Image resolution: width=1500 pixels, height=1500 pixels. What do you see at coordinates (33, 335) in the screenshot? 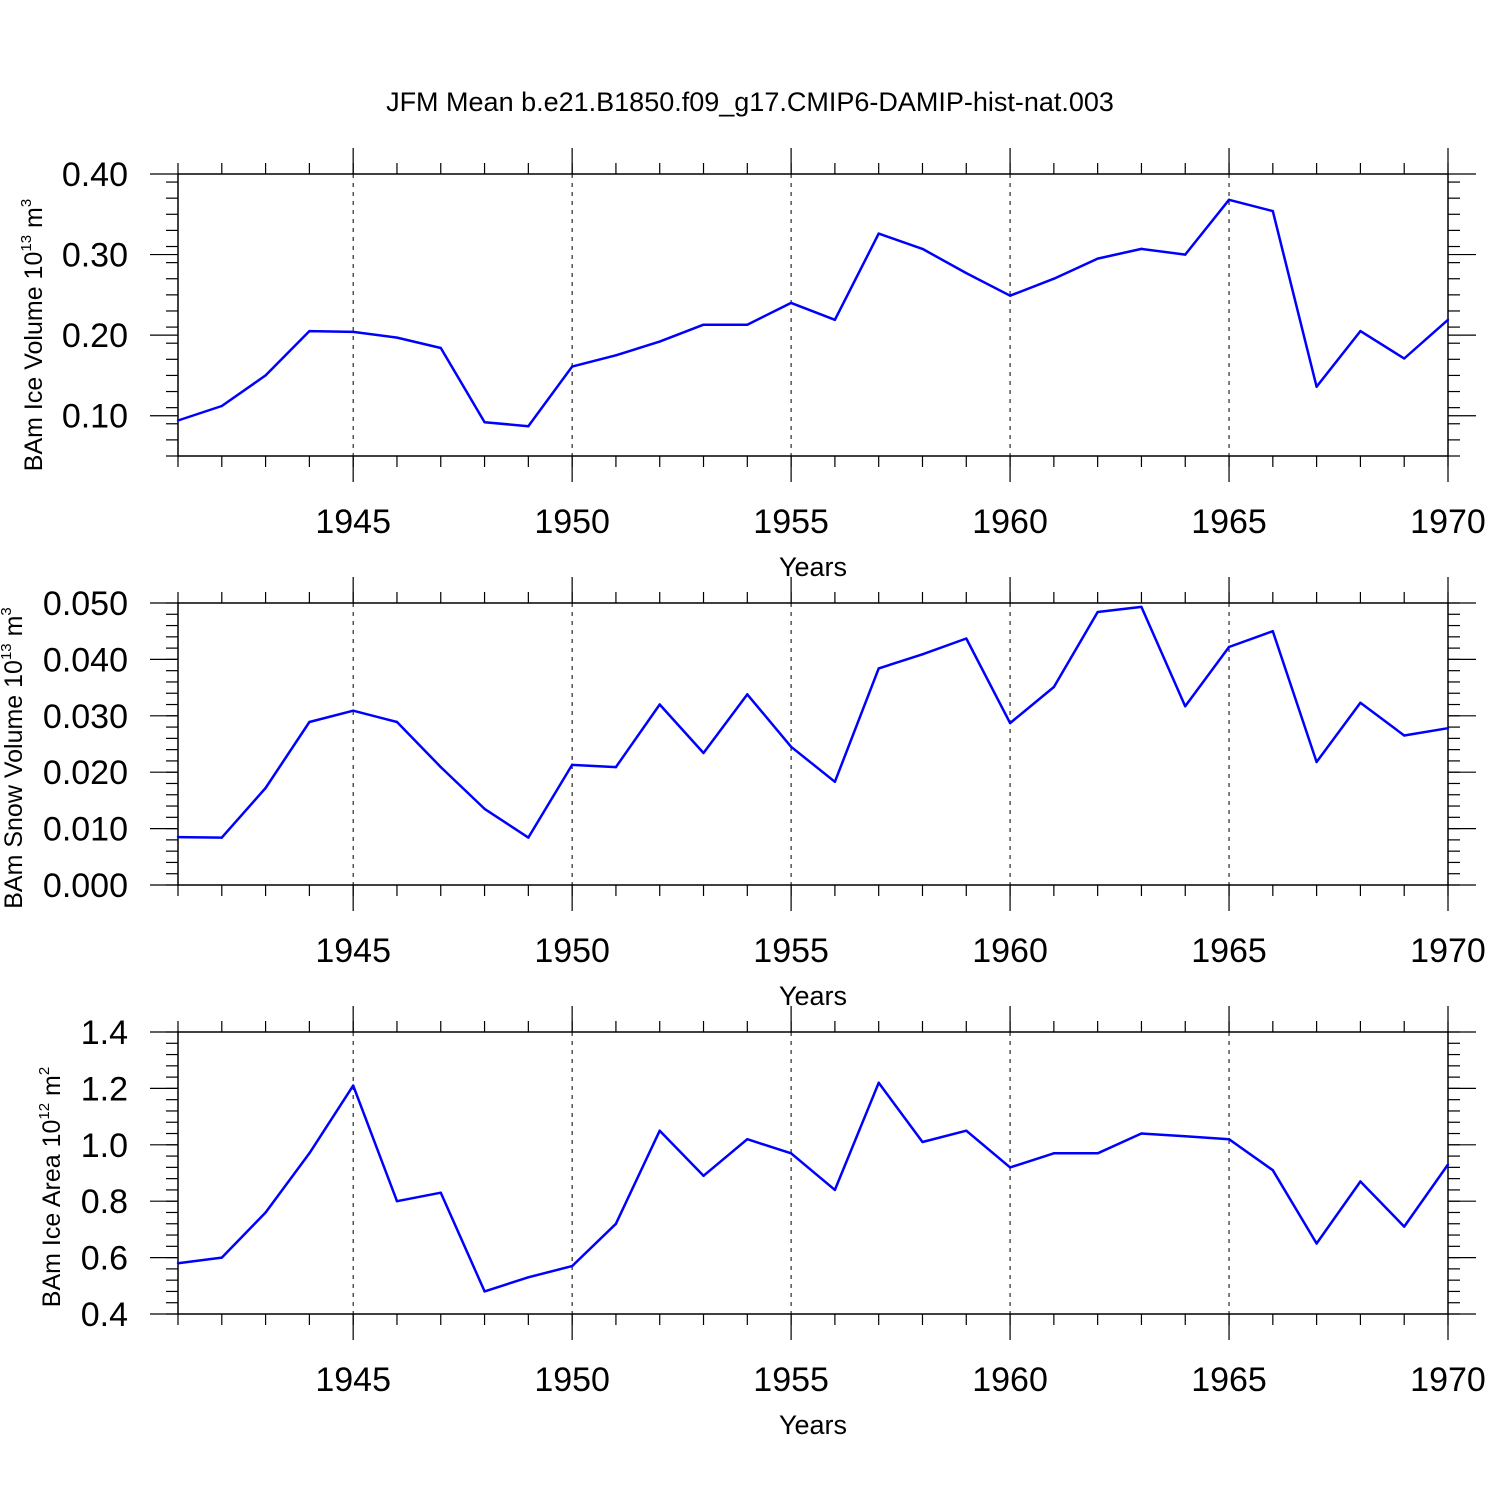
I see `y-axis-label: BAm Ice Volume 1013 m3` at bounding box center [33, 335].